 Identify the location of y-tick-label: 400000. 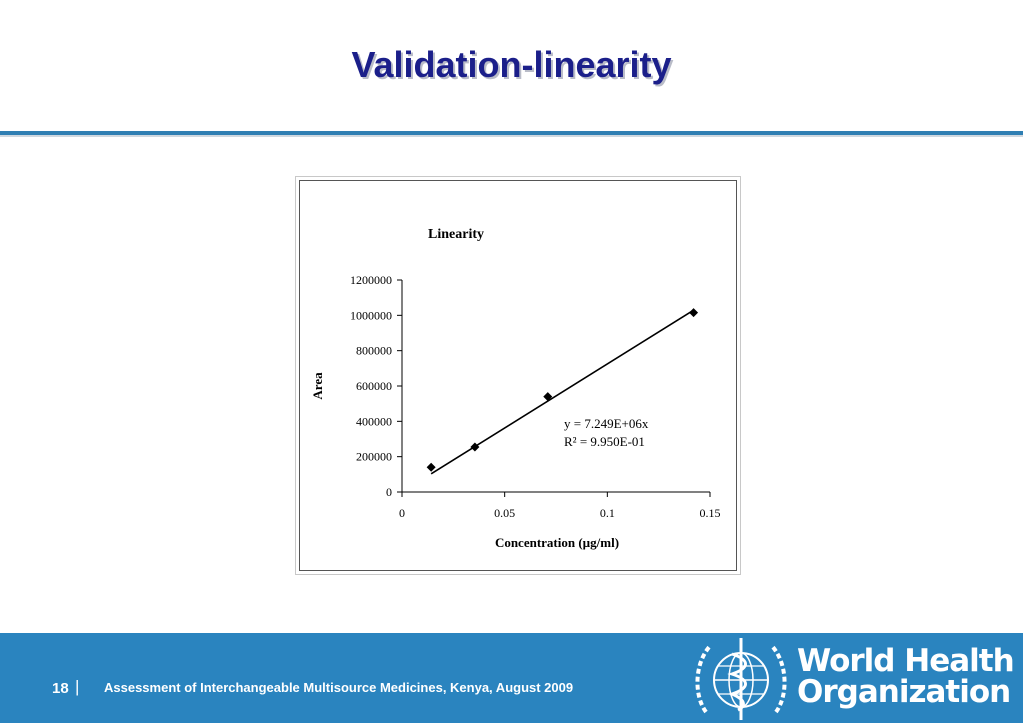
(374, 421).